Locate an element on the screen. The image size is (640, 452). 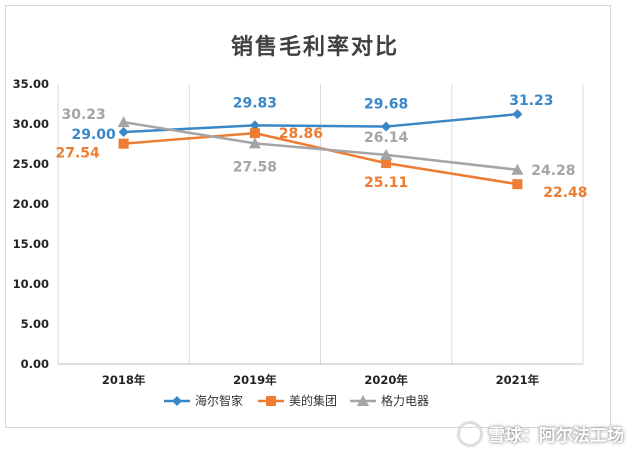
data-label-gree: 30.23 is located at coordinates (83, 115).